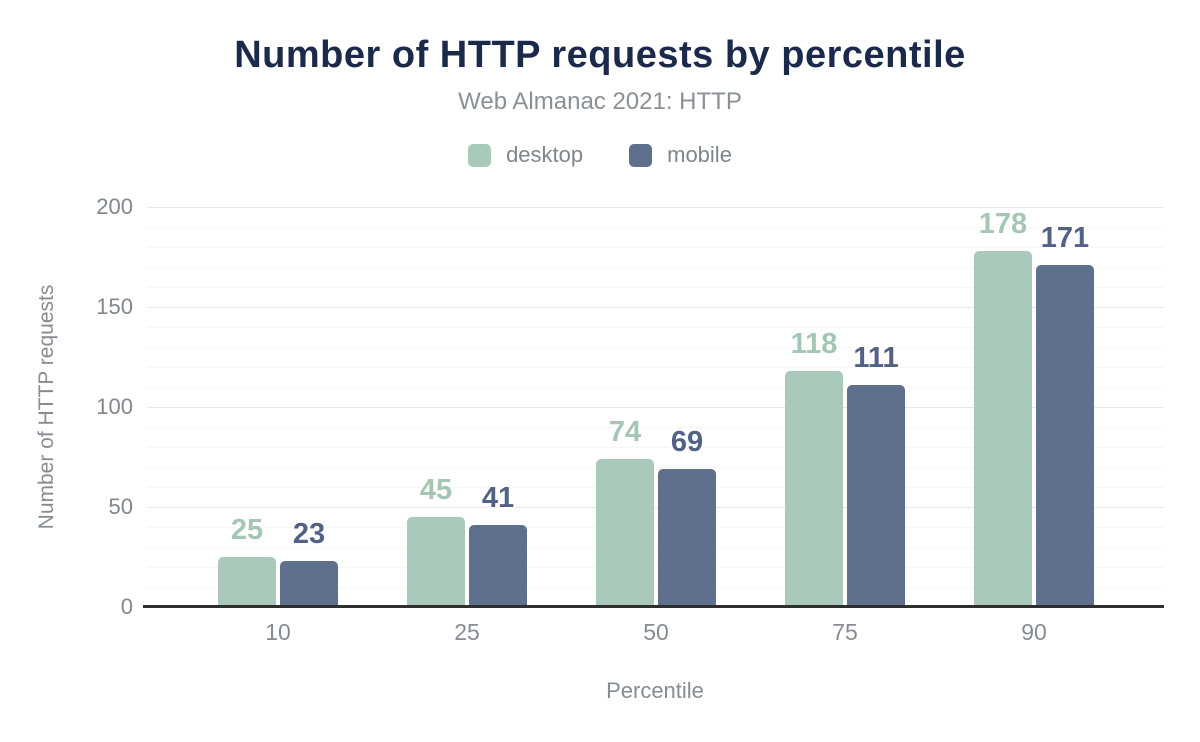  I want to click on y-tick-0: 0, so click(126, 606).